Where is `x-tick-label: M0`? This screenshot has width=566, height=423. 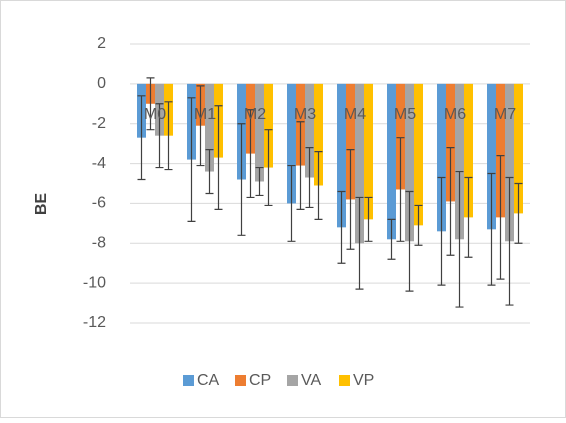 x-tick-label: M0 is located at coordinates (155, 114).